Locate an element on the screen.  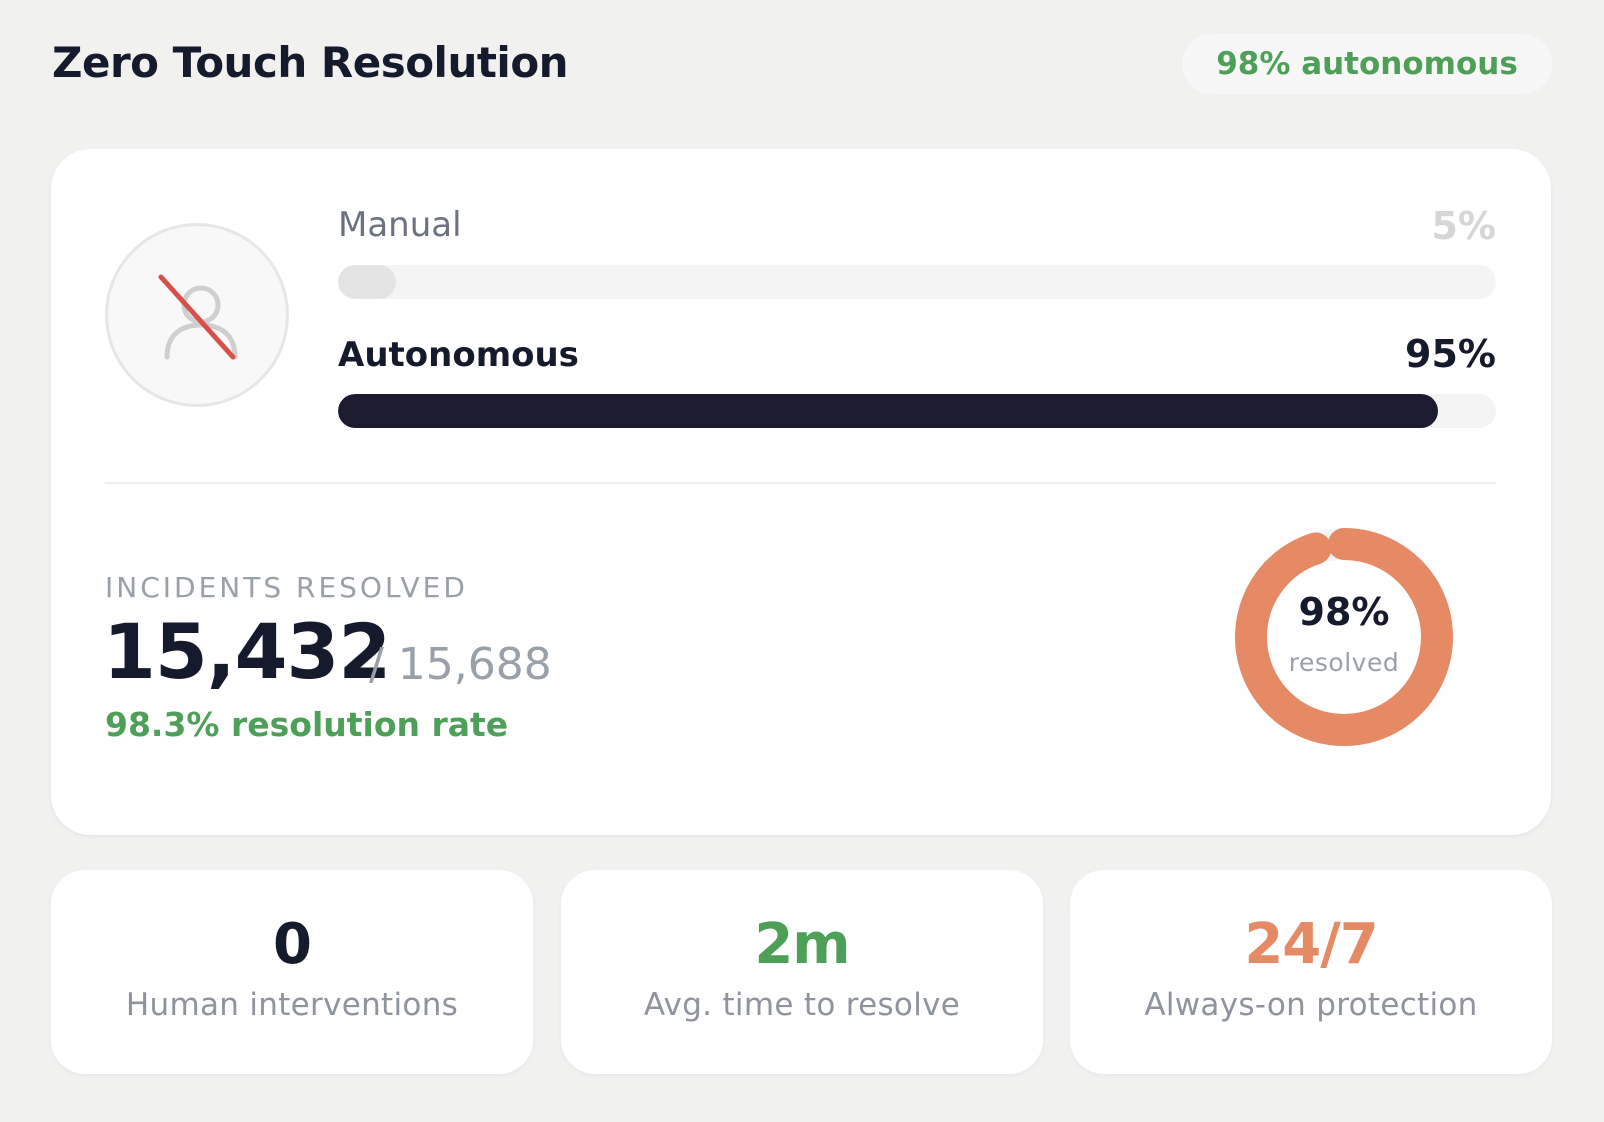
divider is located at coordinates (800, 483).